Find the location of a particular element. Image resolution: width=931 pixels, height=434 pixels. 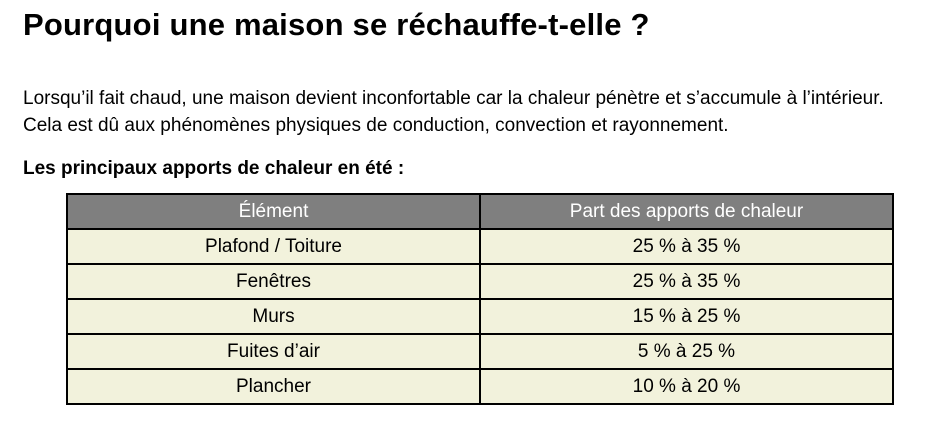

table-header-row: Élément Part des apports de chaleur is located at coordinates (480, 211).